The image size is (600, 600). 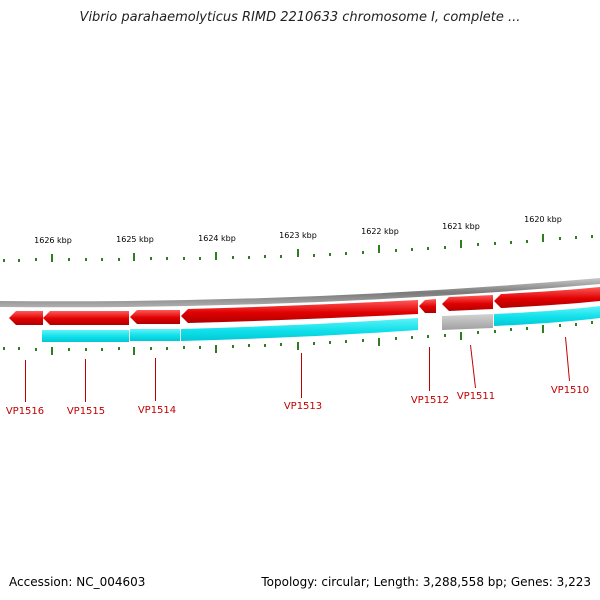 What do you see at coordinates (86, 318) in the screenshot?
I see `gene-vp1515` at bounding box center [86, 318].